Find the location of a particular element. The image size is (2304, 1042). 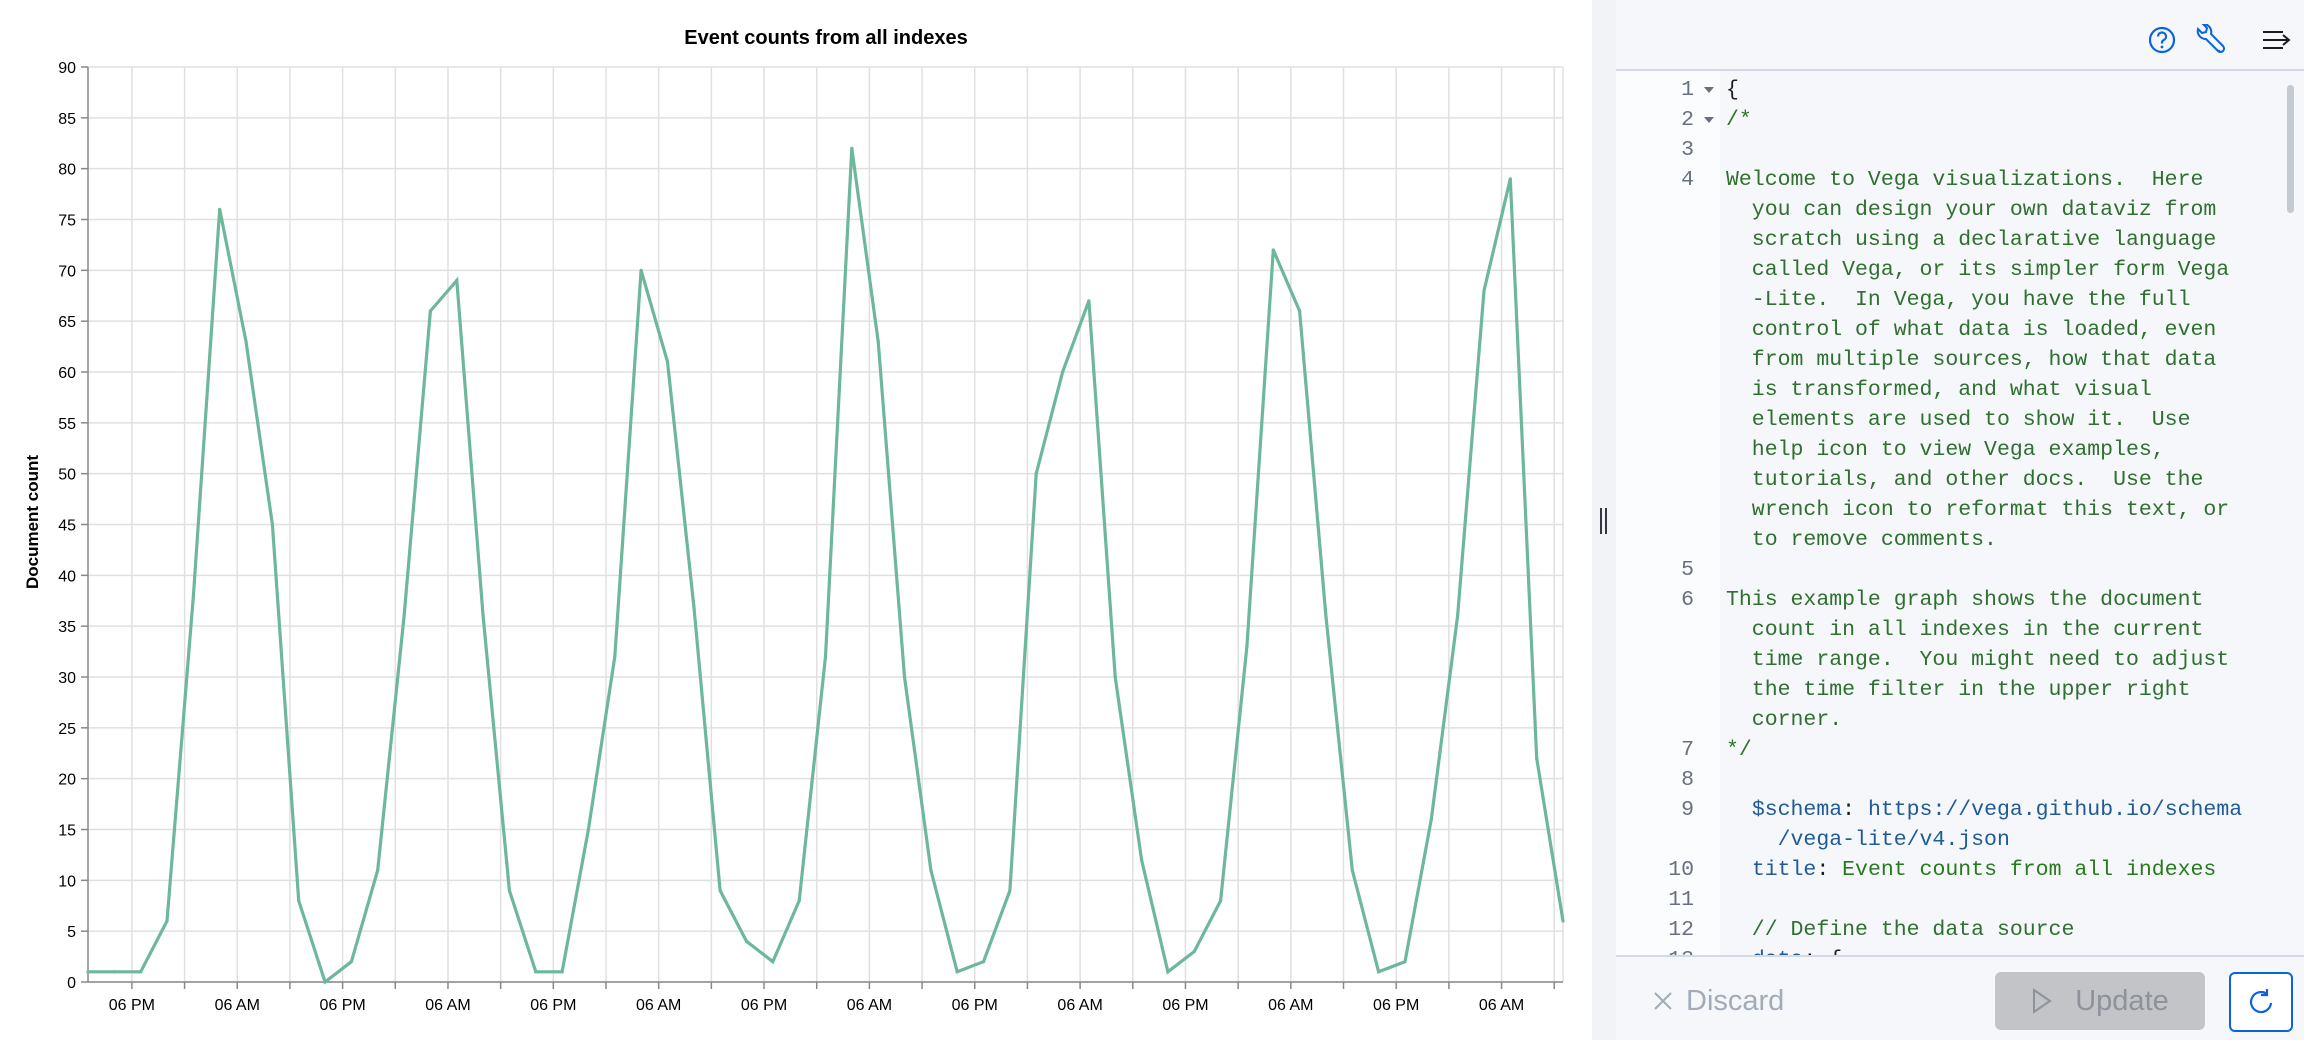

code-token-comment: /* is located at coordinates (1739, 120).